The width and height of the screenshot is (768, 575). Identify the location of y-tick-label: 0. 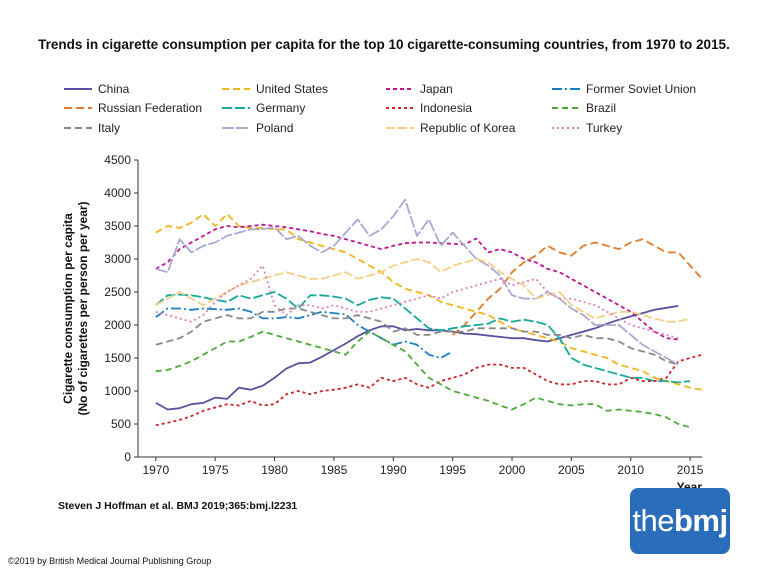
(127, 457).